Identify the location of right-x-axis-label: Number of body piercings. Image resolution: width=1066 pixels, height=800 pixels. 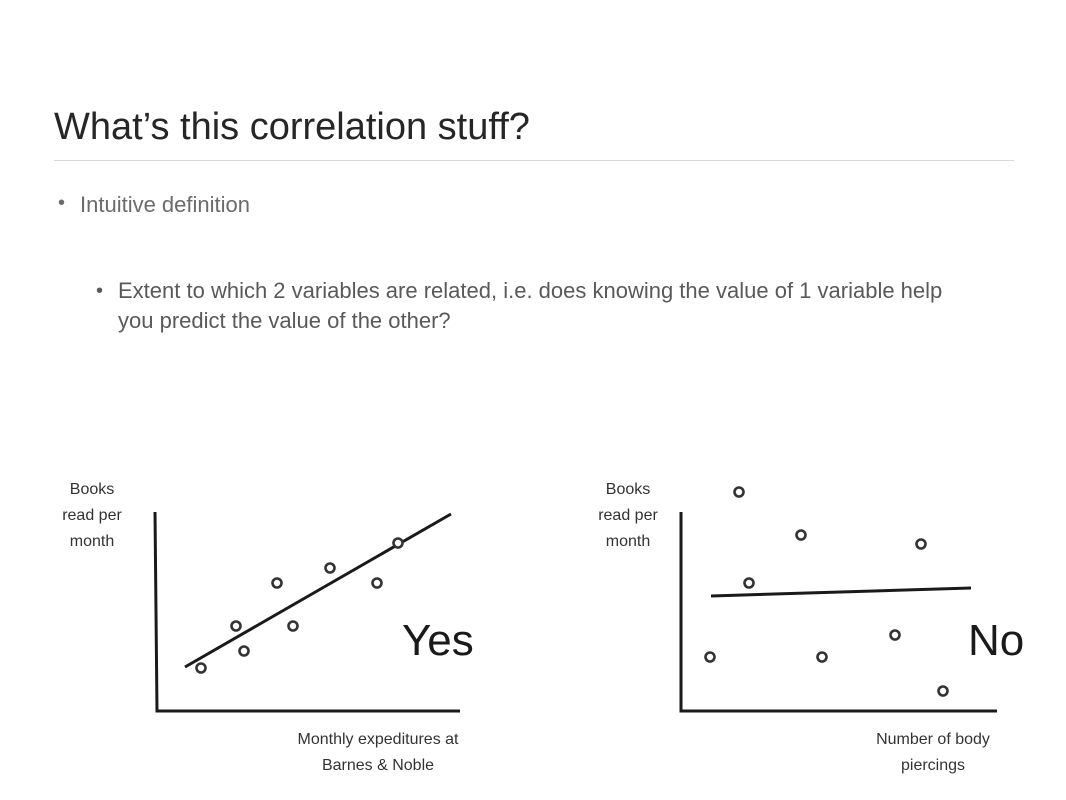
(933, 753).